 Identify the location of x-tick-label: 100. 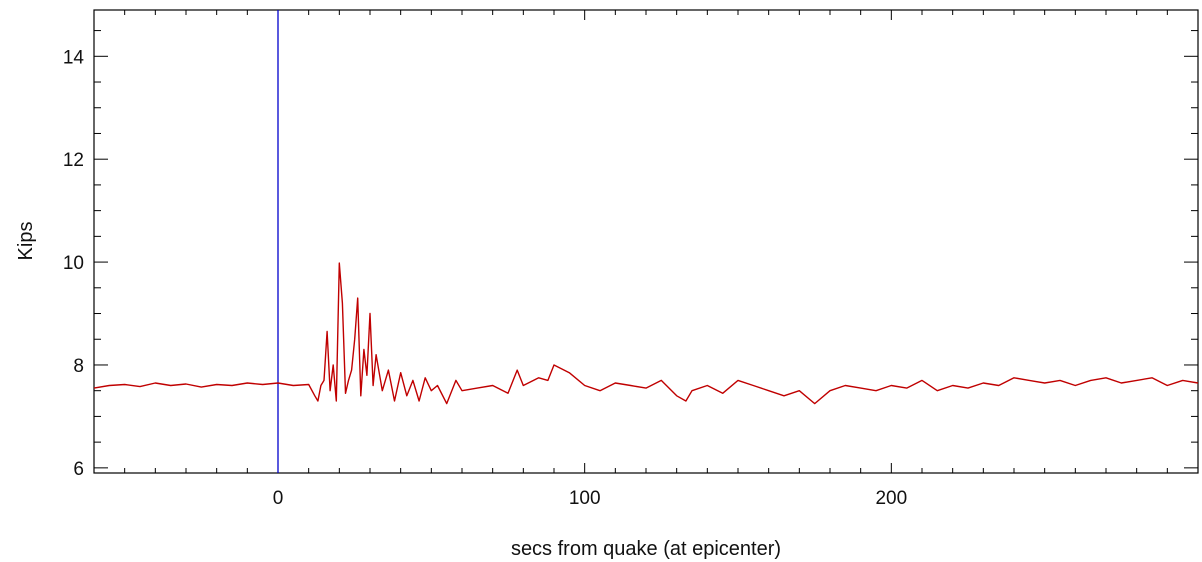
(585, 498).